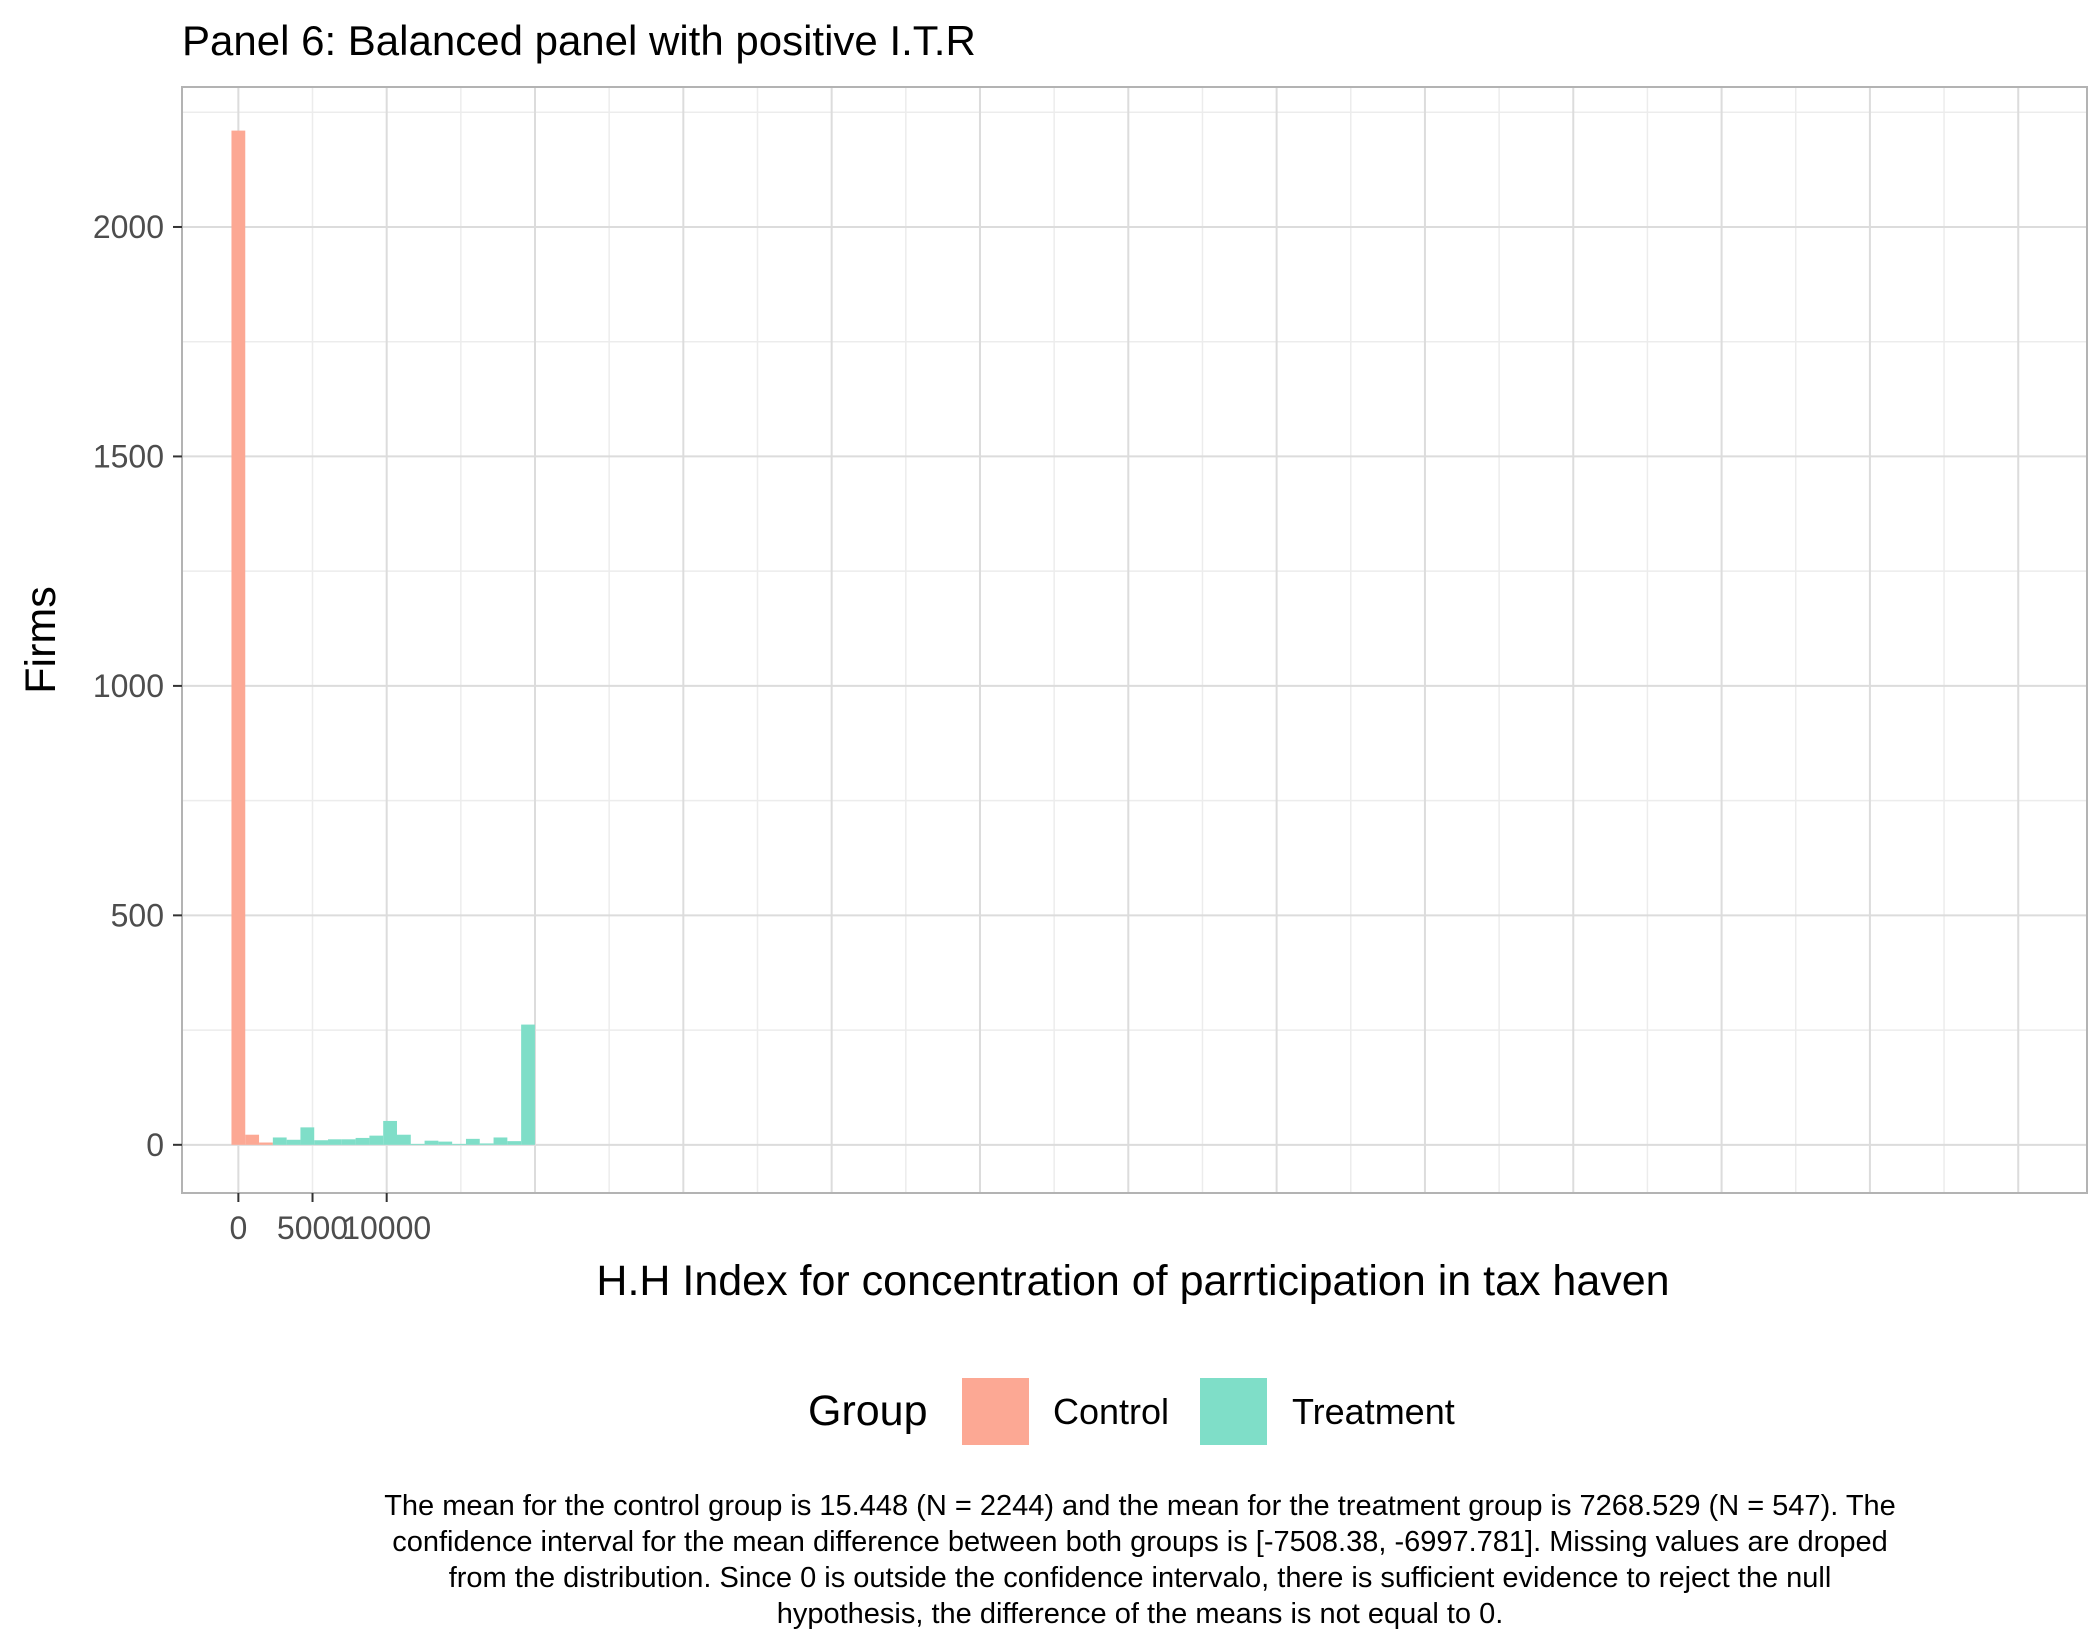  What do you see at coordinates (238, 1228) in the screenshot?
I see `x-tick-label: 0` at bounding box center [238, 1228].